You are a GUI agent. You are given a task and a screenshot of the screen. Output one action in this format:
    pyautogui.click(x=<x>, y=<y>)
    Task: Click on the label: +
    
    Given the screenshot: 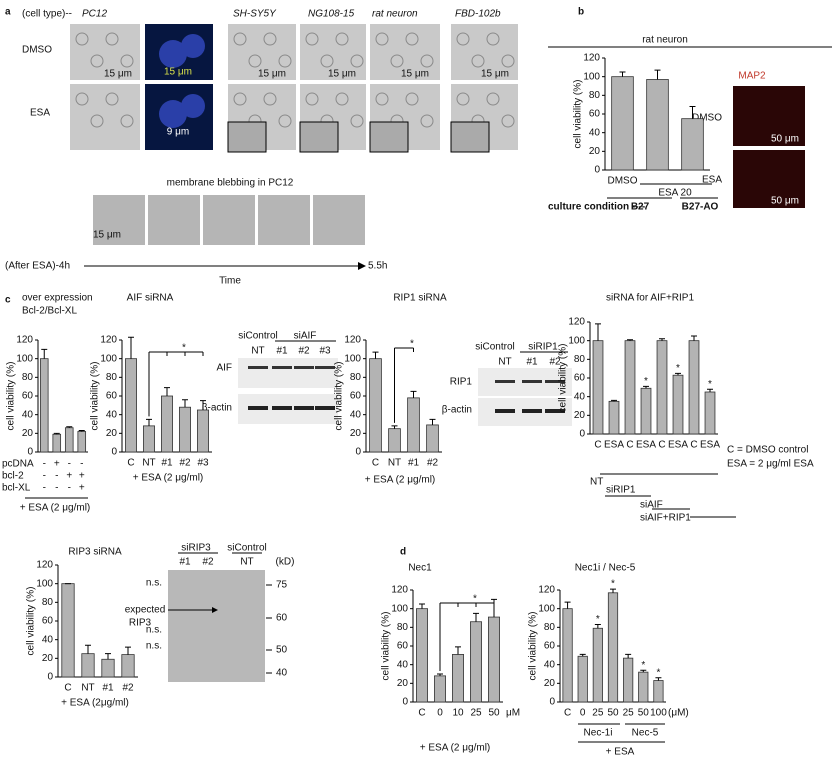 What is the action you would take?
    pyautogui.click(x=82, y=488)
    